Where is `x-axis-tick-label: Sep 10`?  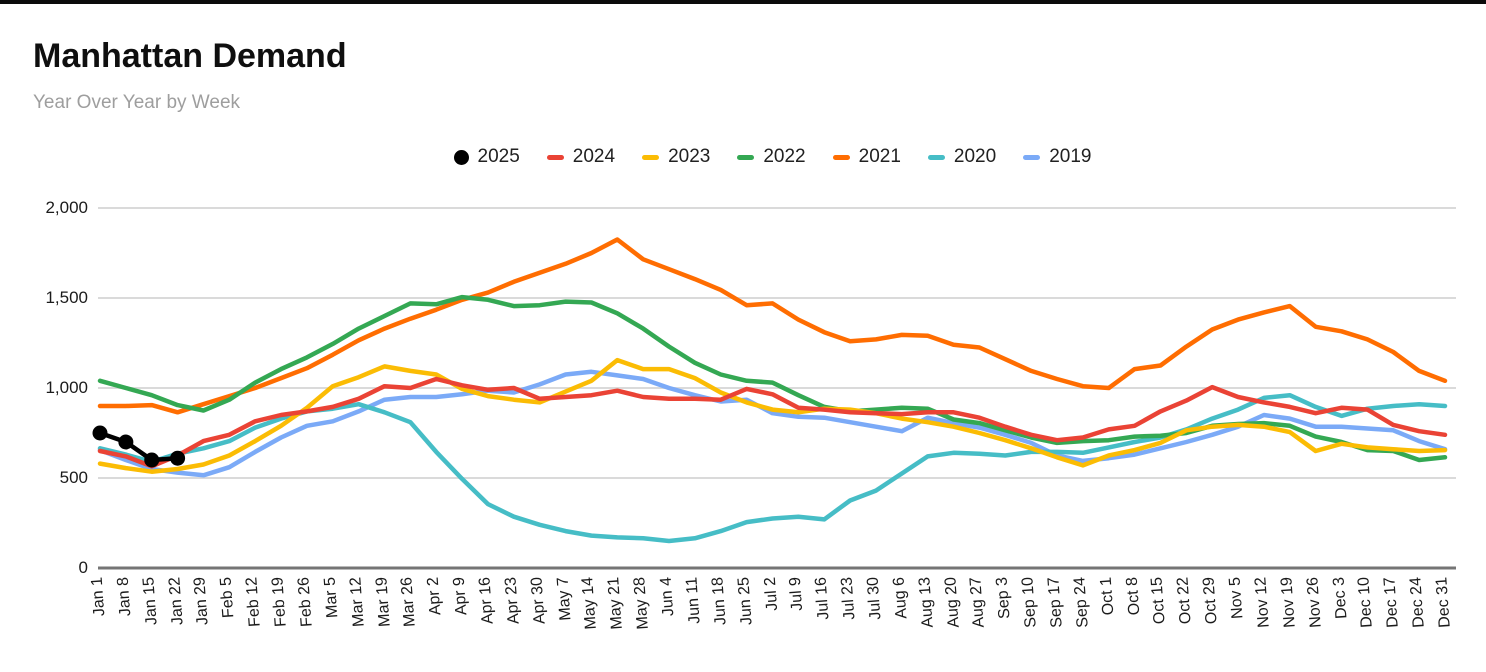 x-axis-tick-label: Sep 10 is located at coordinates (1029, 602).